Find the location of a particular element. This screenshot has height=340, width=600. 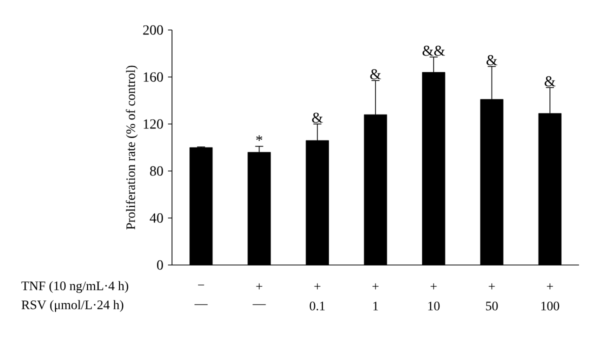

y-axis-title: Proliferation rate (% of control) is located at coordinates (132, 148).